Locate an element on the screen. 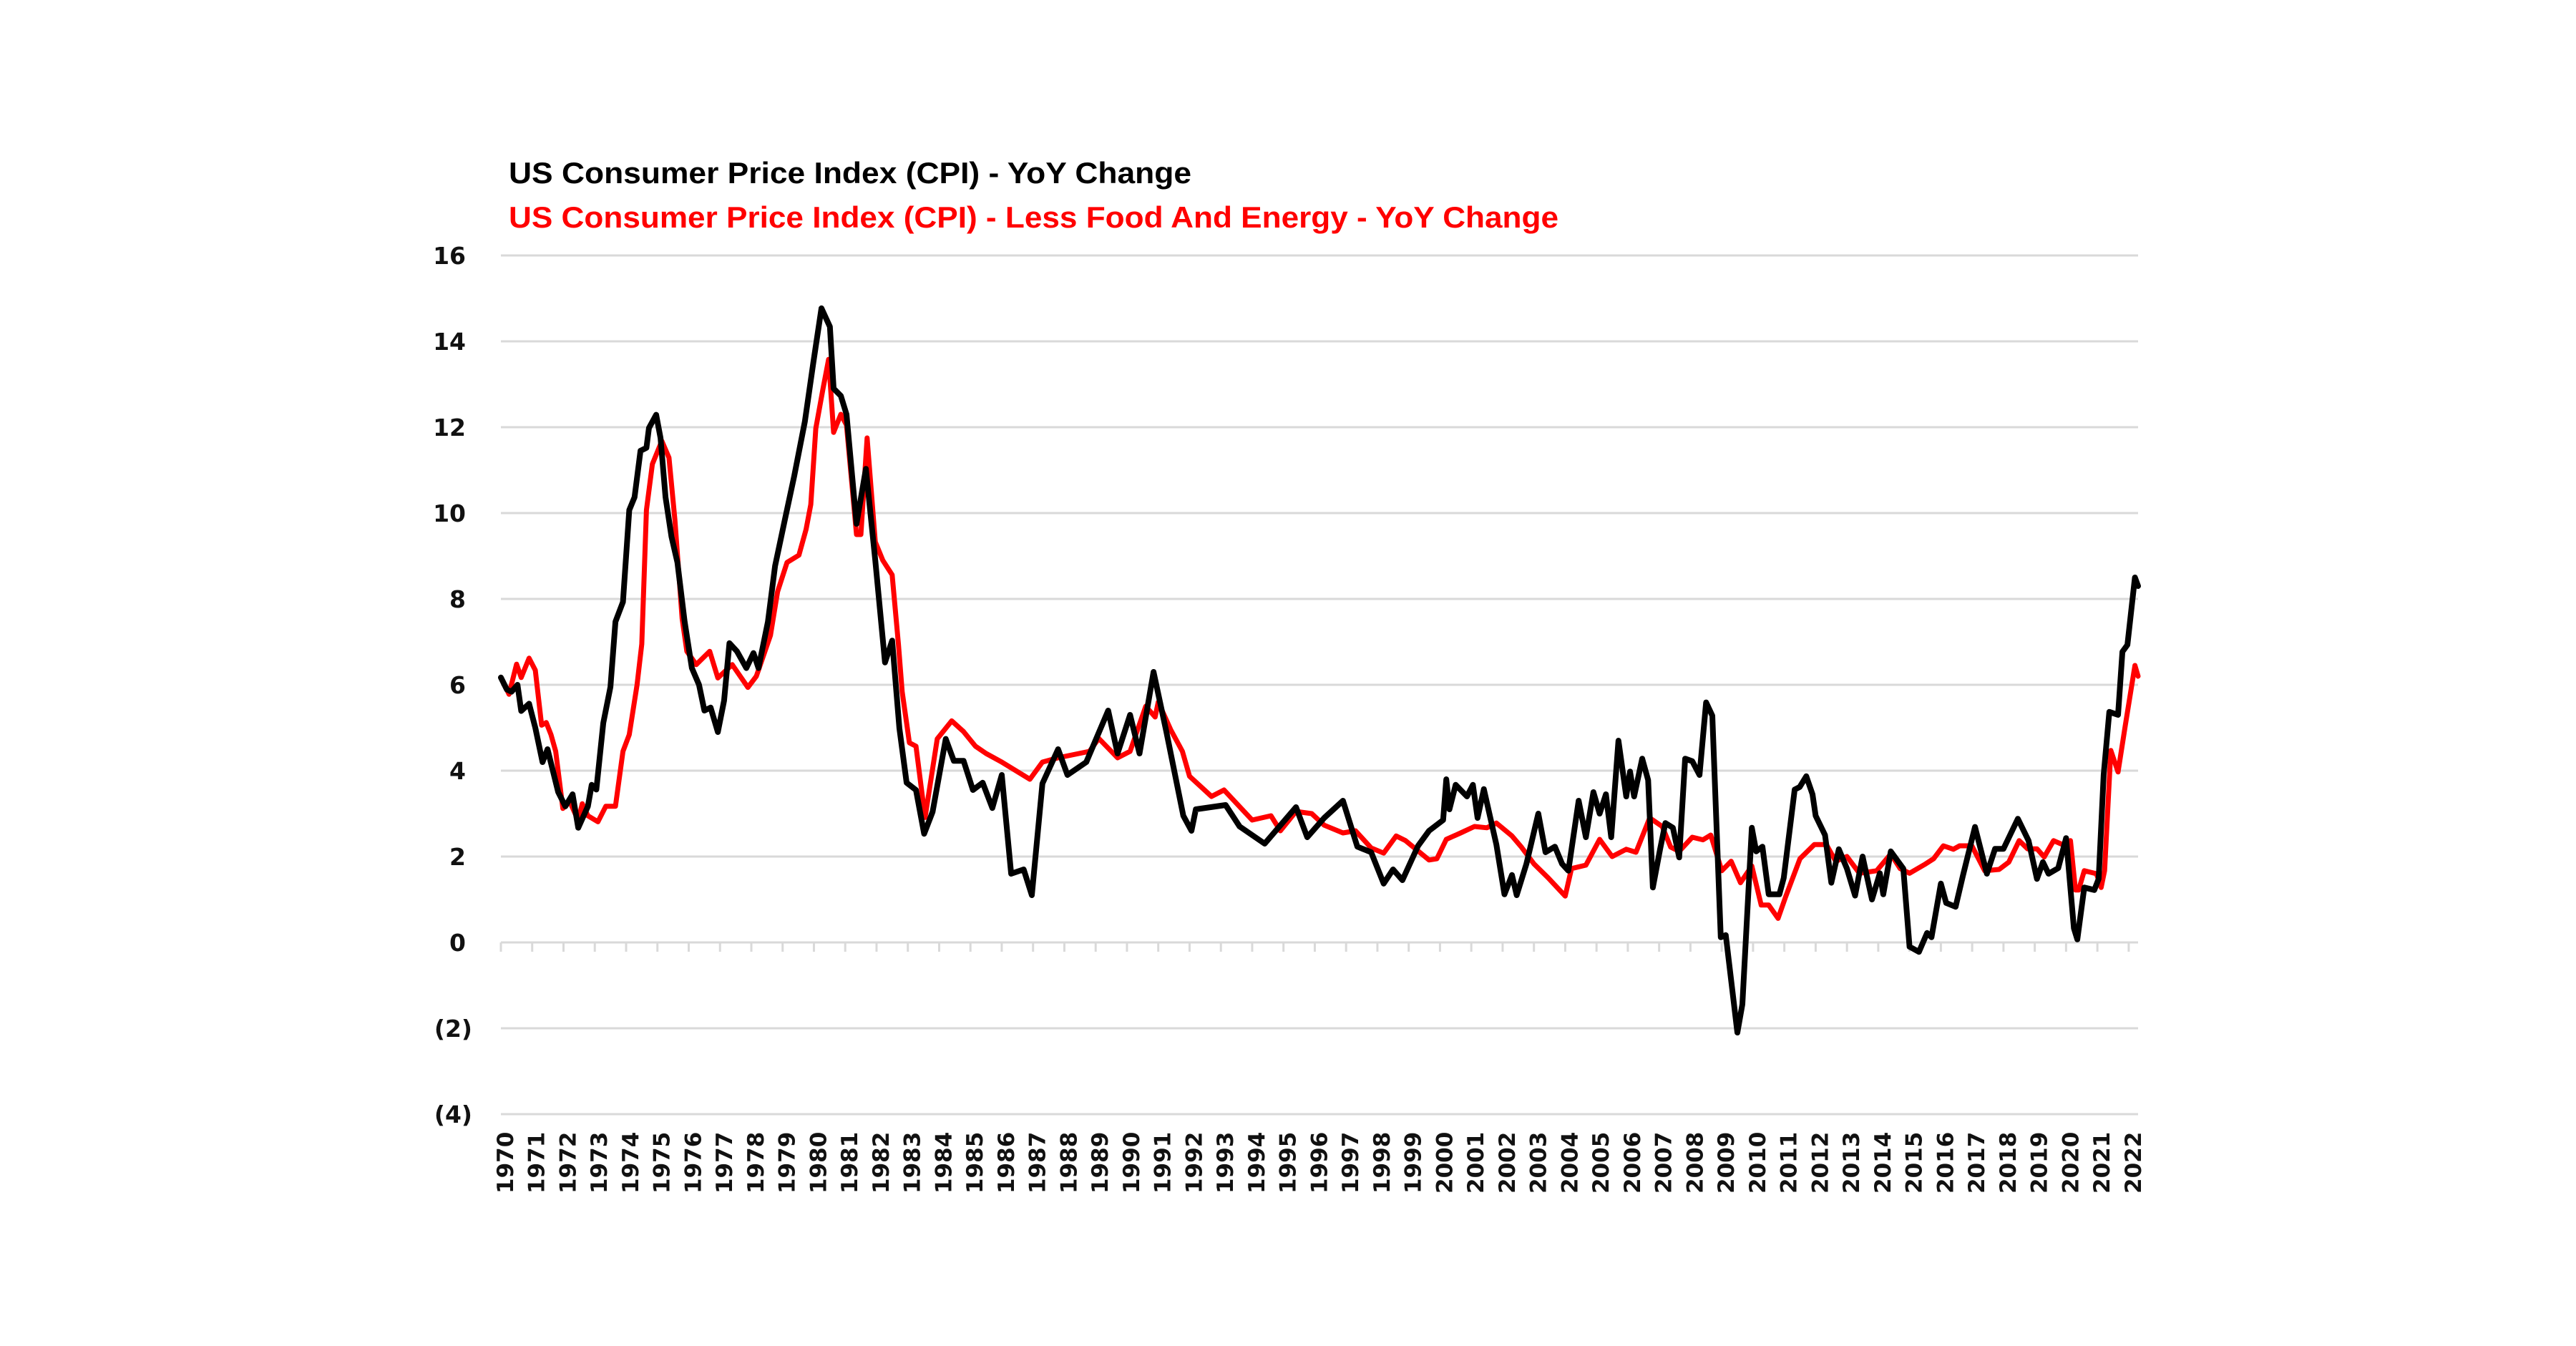  x-tick-label: 2016 is located at coordinates (1945, 1163).